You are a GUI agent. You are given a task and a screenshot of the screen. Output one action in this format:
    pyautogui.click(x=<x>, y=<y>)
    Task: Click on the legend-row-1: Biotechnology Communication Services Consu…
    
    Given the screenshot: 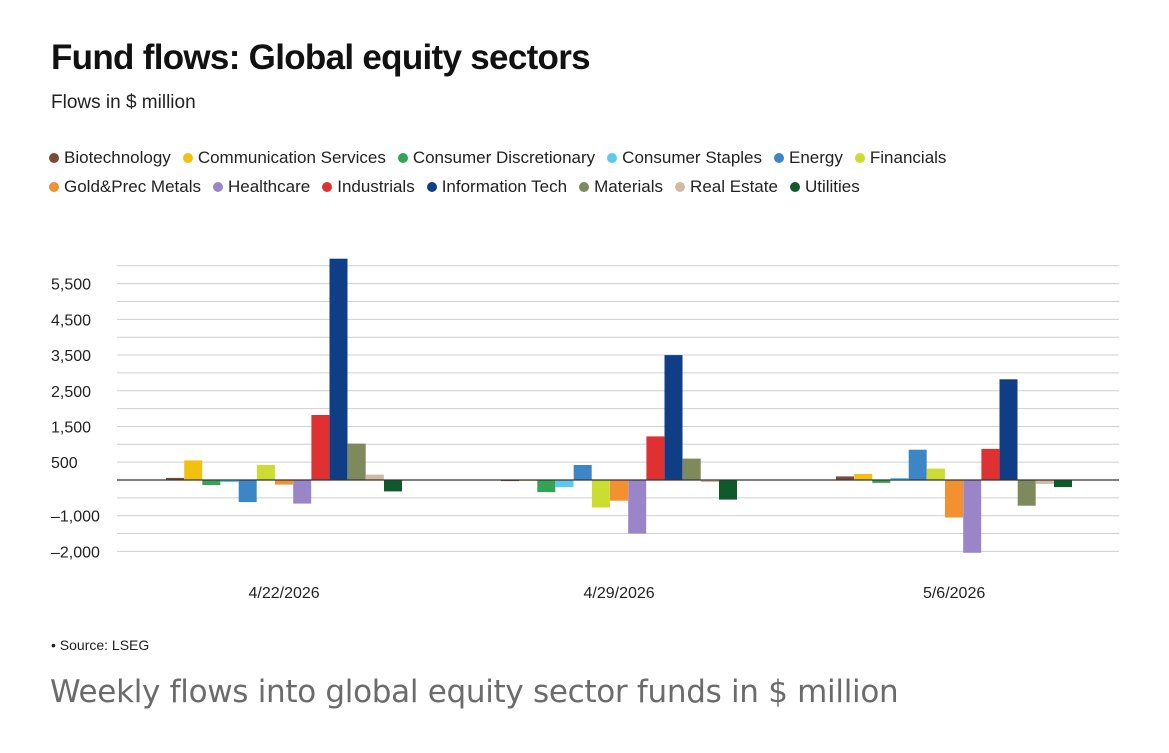 What is the action you would take?
    pyautogui.click(x=594, y=157)
    